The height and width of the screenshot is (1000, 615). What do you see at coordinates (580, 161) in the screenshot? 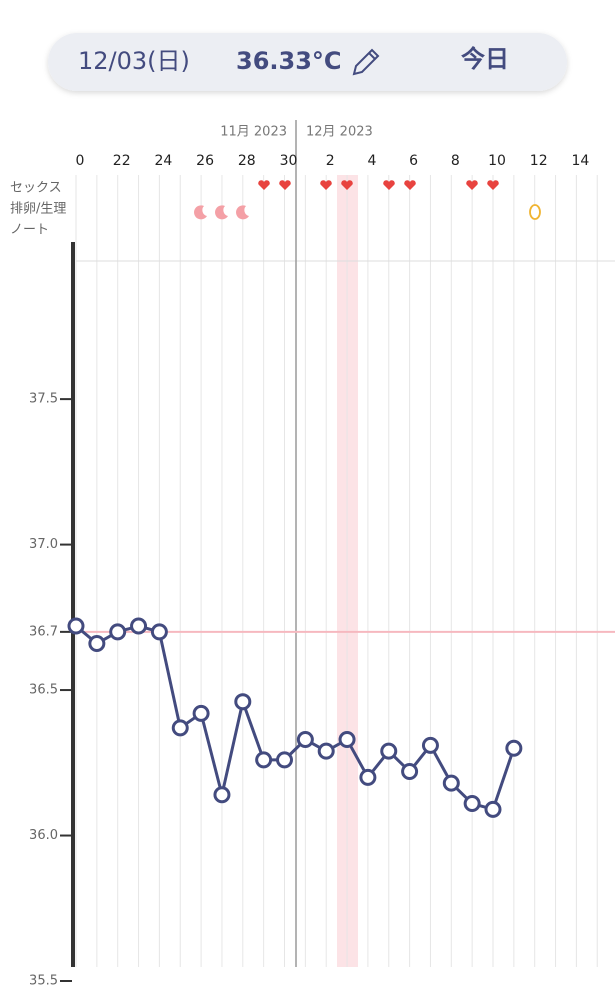
I see `x-tick-label: 14` at bounding box center [580, 161].